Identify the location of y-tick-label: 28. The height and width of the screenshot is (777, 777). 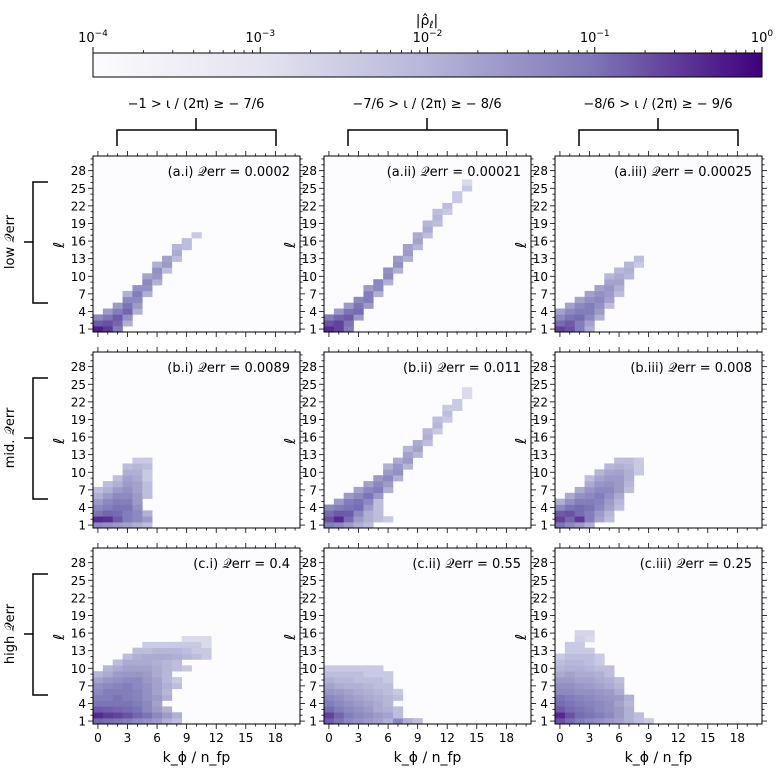
(78, 171).